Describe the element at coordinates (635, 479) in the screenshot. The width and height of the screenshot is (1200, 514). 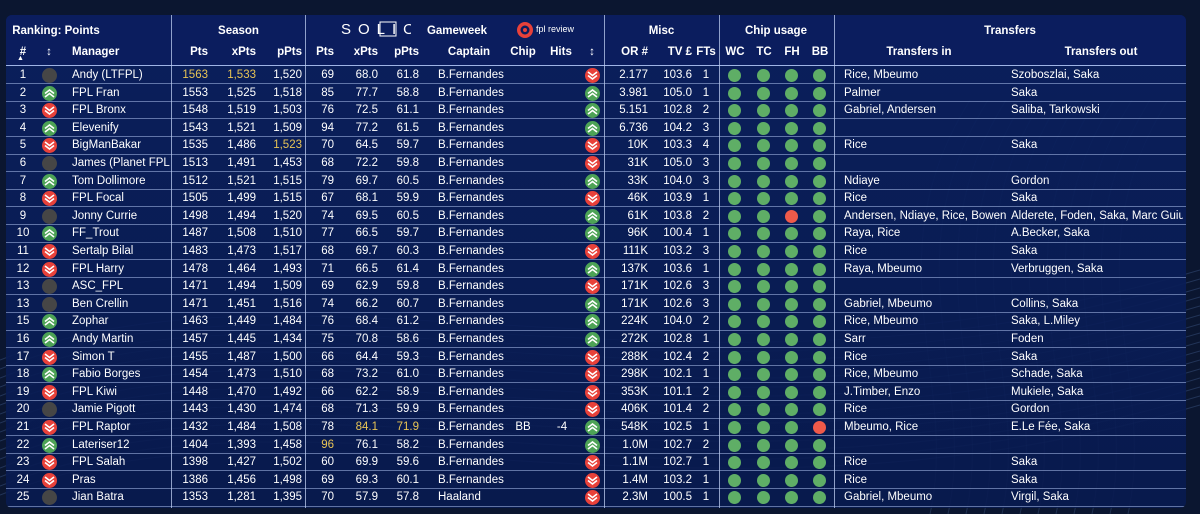
I see `overall-rank-cell: 1.4M` at that location.